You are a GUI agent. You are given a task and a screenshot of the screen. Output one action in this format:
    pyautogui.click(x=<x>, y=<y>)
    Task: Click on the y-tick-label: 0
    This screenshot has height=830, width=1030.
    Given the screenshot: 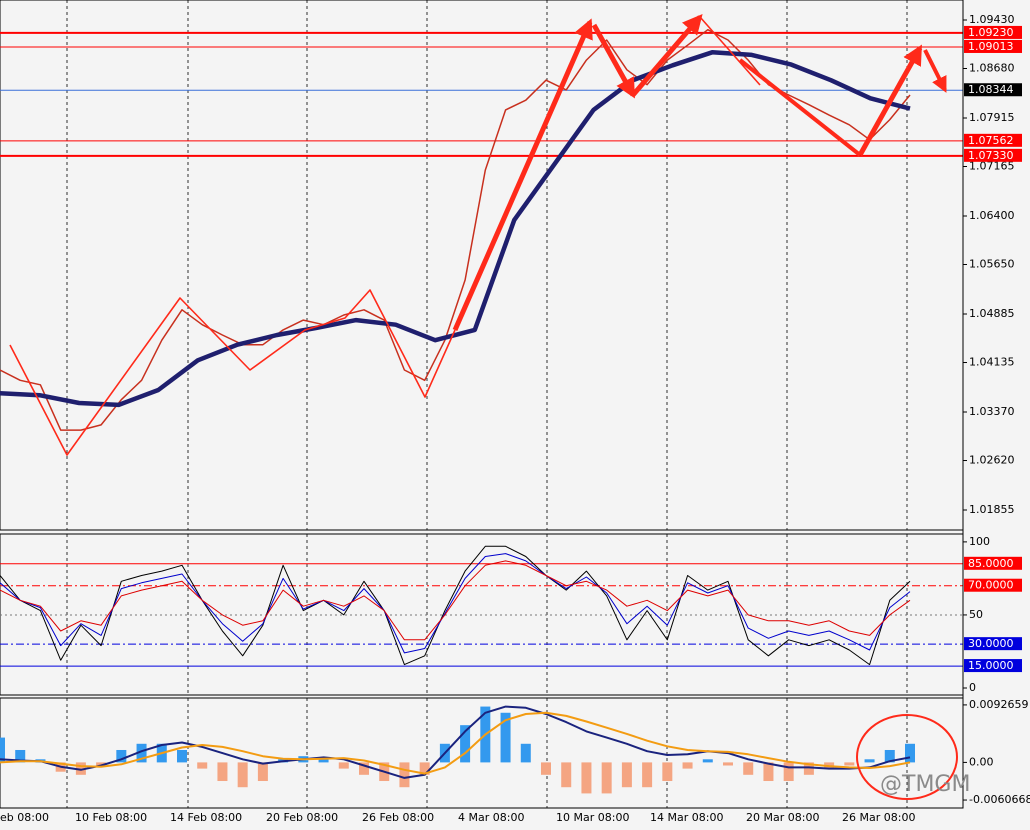 What is the action you would take?
    pyautogui.click(x=972, y=687)
    